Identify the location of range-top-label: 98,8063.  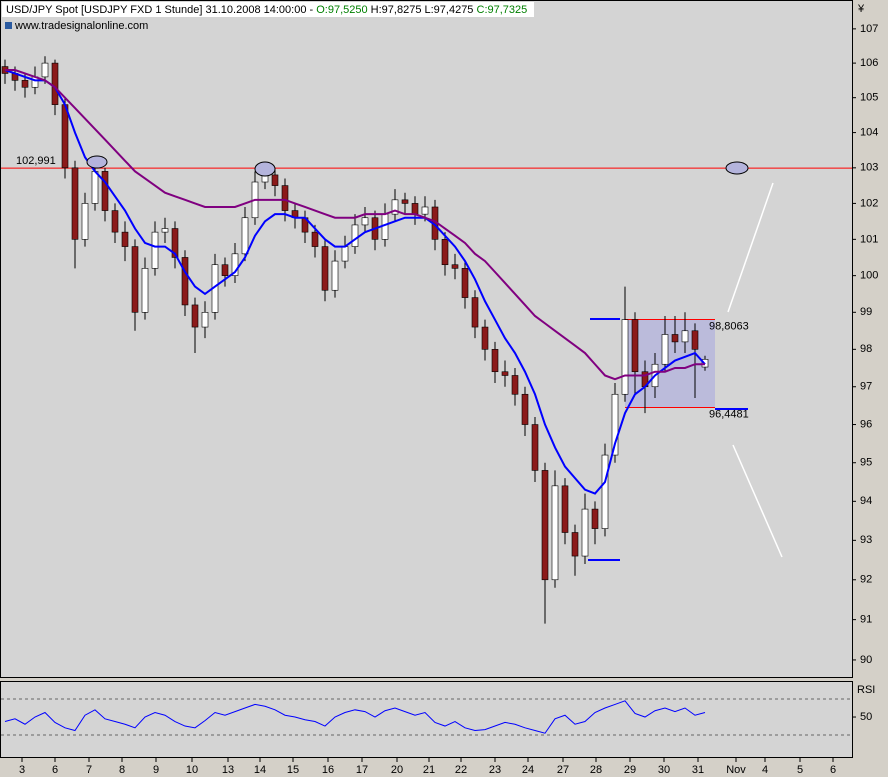
(729, 326).